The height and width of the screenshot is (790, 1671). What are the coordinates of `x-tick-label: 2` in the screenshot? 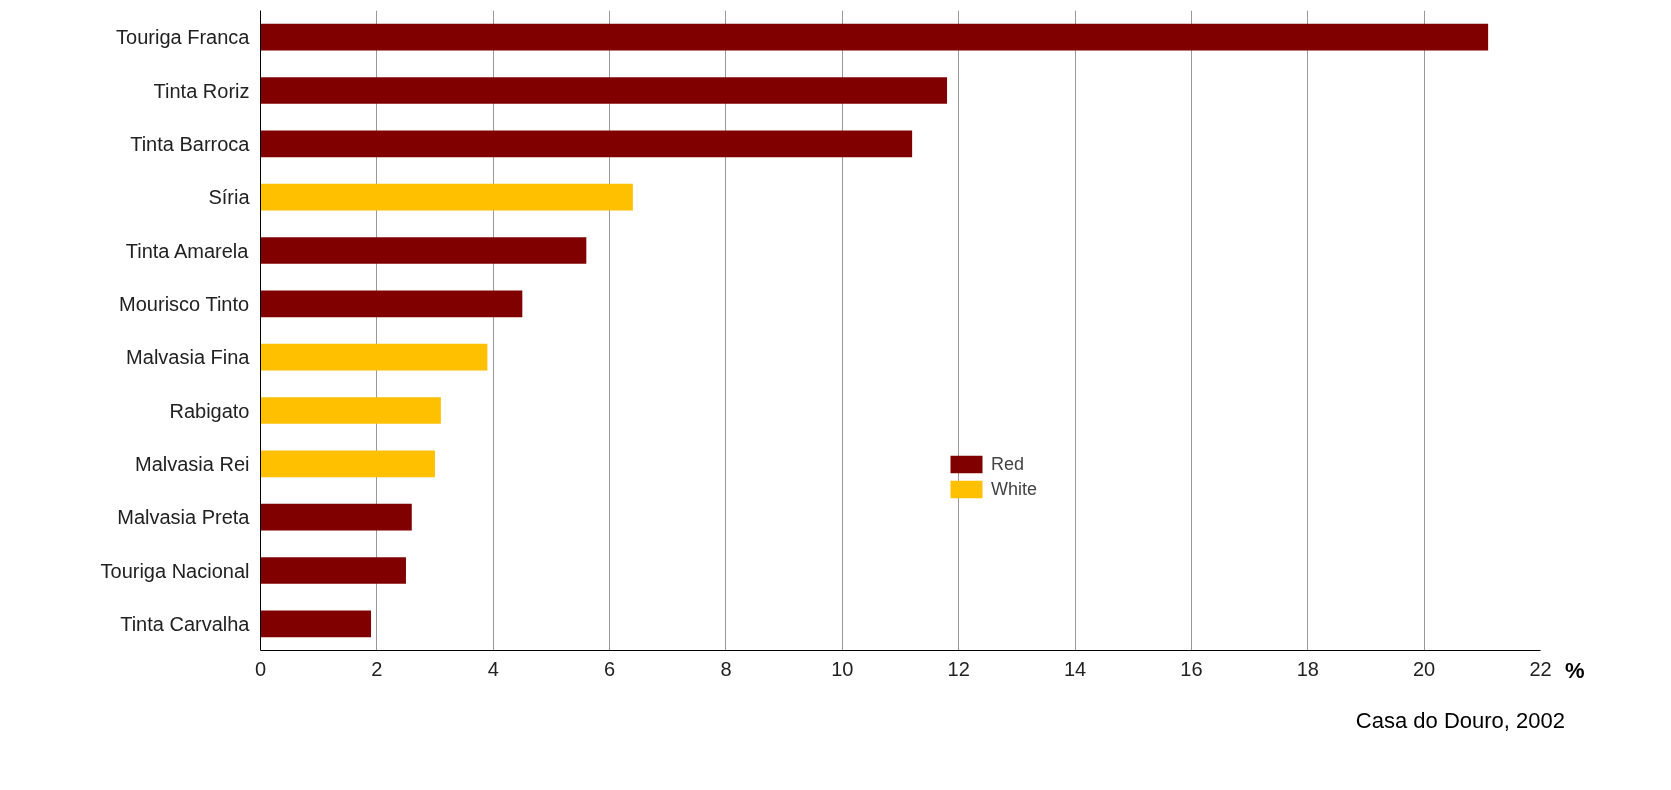 It's located at (377, 668).